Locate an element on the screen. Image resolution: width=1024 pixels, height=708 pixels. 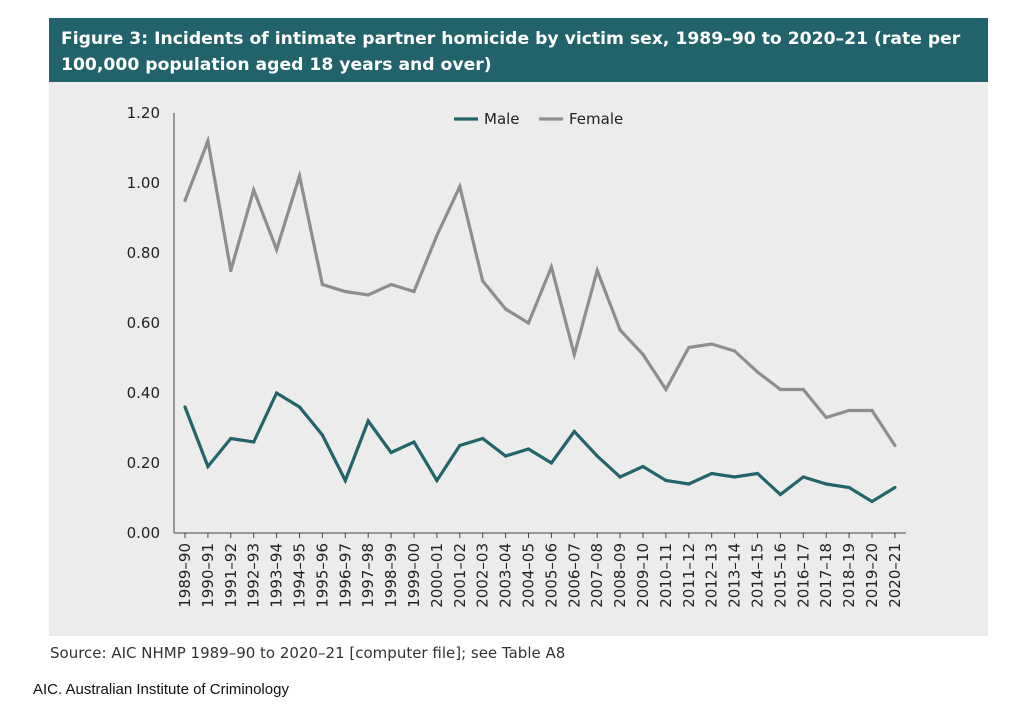
x-tick-label: 2015–16 is located at coordinates (780, 575).